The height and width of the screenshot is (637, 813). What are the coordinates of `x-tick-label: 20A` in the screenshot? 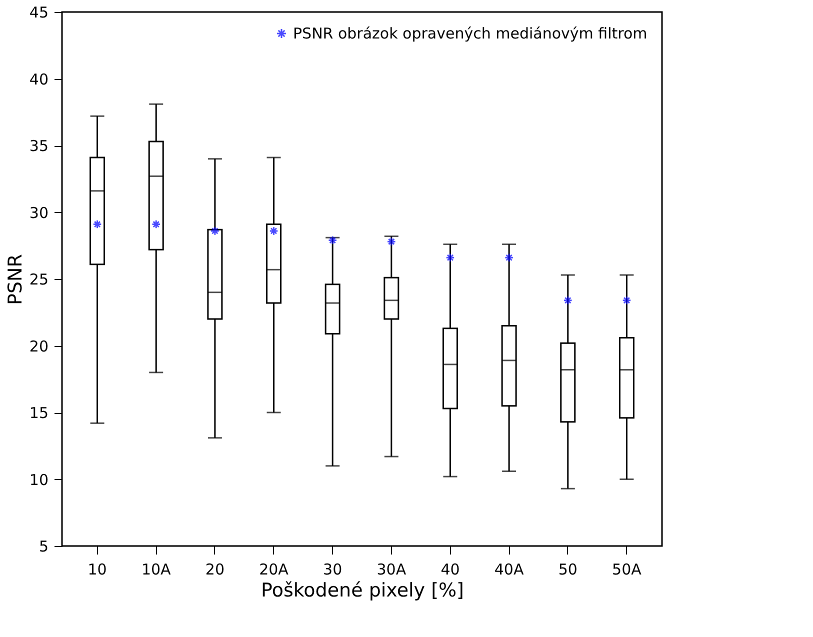 It's located at (274, 569).